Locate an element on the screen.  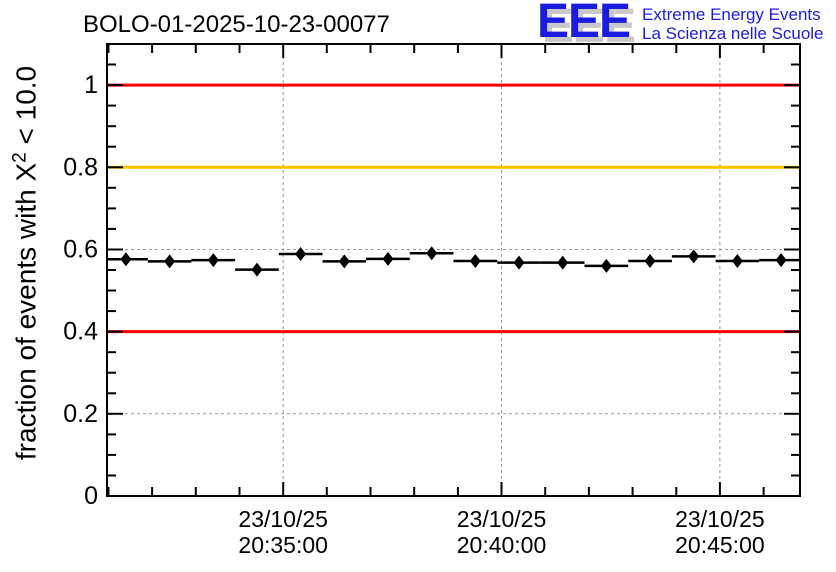
eee-logo-acronym: EEE is located at coordinates (584, 24).